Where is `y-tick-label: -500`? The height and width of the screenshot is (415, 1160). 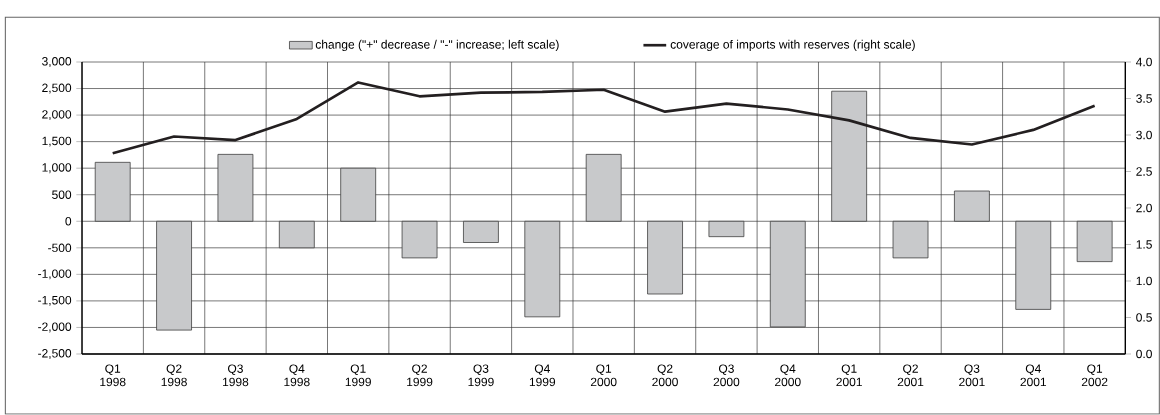
y-tick-label: -500 is located at coordinates (60, 248).